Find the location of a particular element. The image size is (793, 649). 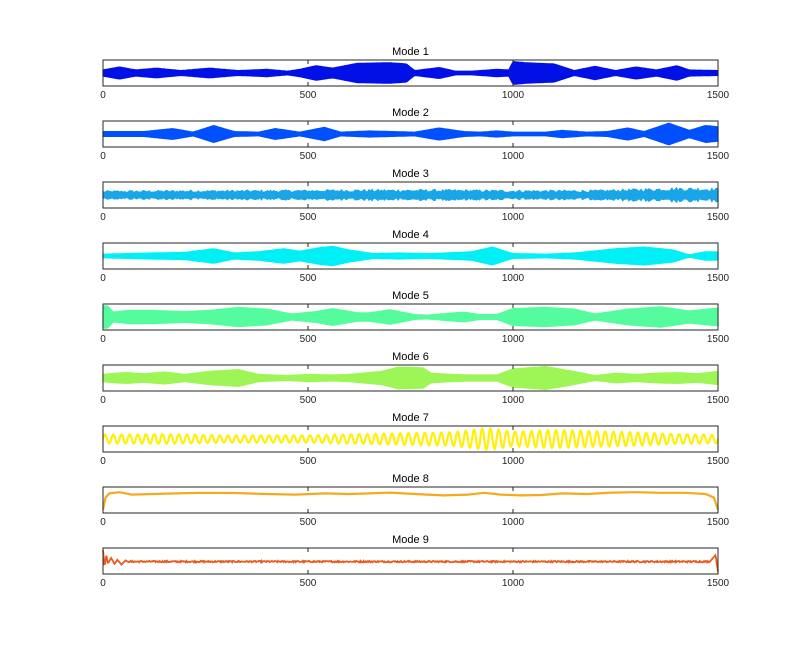

axes-box is located at coordinates (410, 500).